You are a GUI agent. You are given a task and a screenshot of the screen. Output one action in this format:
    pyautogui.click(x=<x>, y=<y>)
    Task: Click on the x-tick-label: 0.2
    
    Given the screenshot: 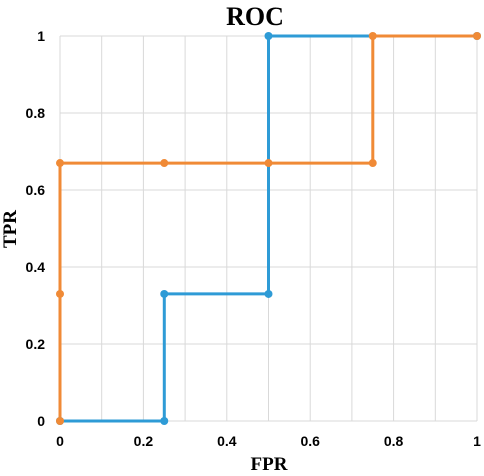 What is the action you would take?
    pyautogui.click(x=144, y=441)
    